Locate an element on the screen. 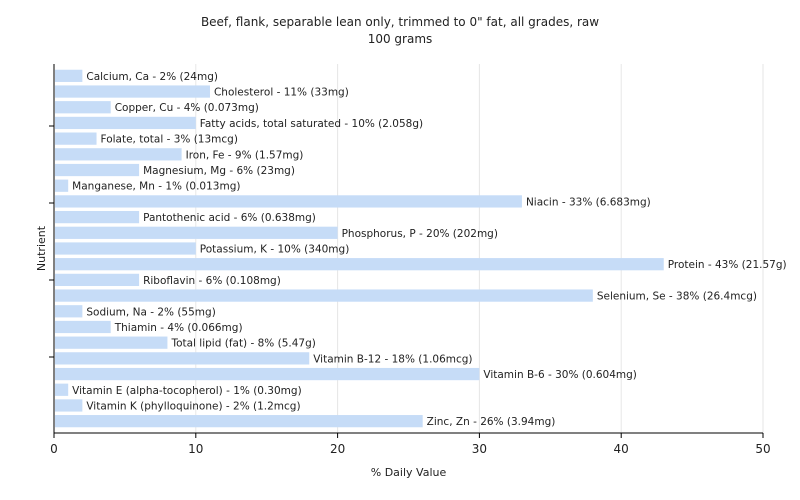 The width and height of the screenshot is (800, 500). x-tick-label: 30 is located at coordinates (479, 449).